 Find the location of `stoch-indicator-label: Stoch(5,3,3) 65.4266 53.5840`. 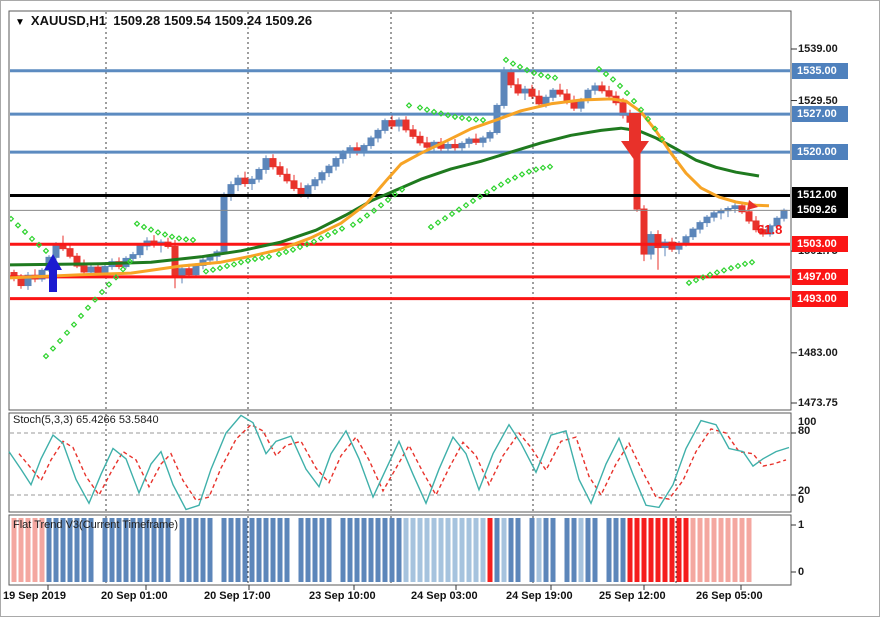

stoch-indicator-label: Stoch(5,3,3) 65.4266 53.5840 is located at coordinates (86, 420).